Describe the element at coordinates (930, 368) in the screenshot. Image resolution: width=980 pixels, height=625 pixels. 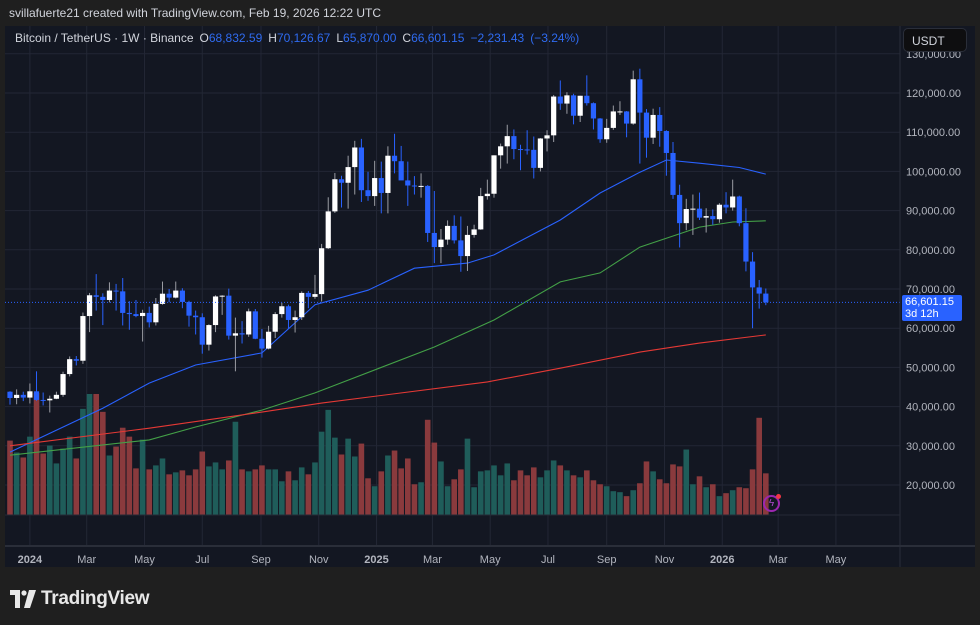
I see `price-tick-label: 50,000.00` at that location.